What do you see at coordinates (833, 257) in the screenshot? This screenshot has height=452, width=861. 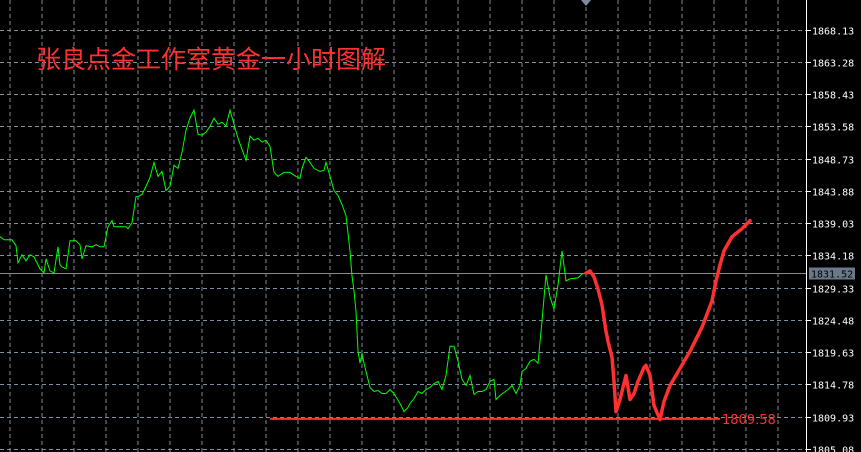 I see `y-tick-label: 1834.18` at bounding box center [833, 257].